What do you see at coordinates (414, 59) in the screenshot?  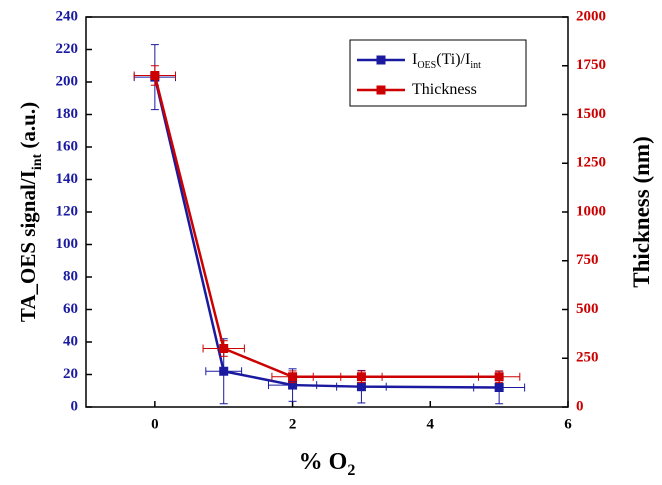 I see `legend-label-part: I` at bounding box center [414, 59].